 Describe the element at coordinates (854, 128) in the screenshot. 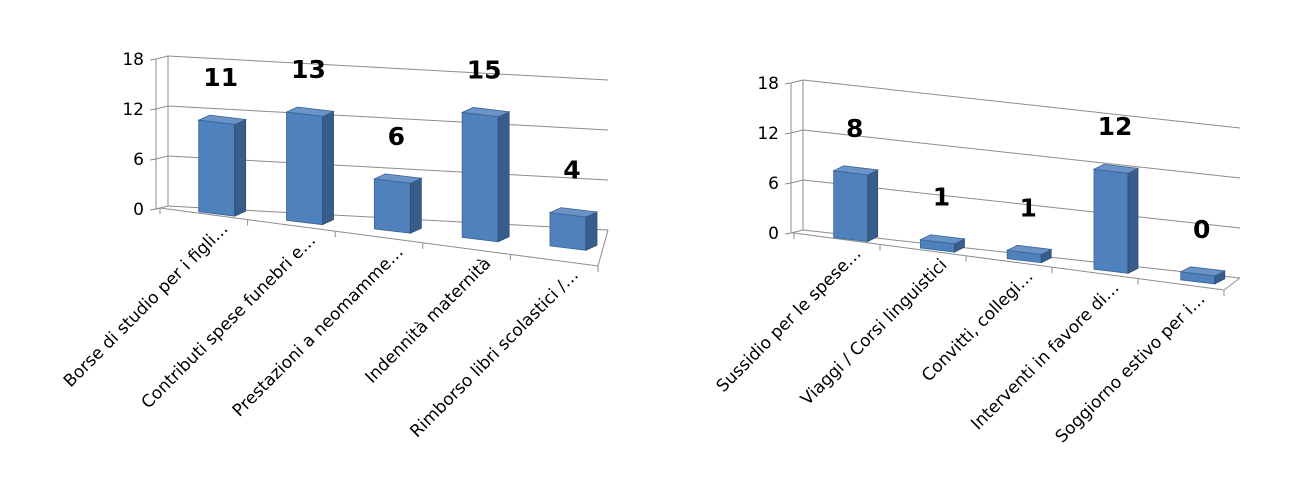

I see `data-label: 8` at that location.